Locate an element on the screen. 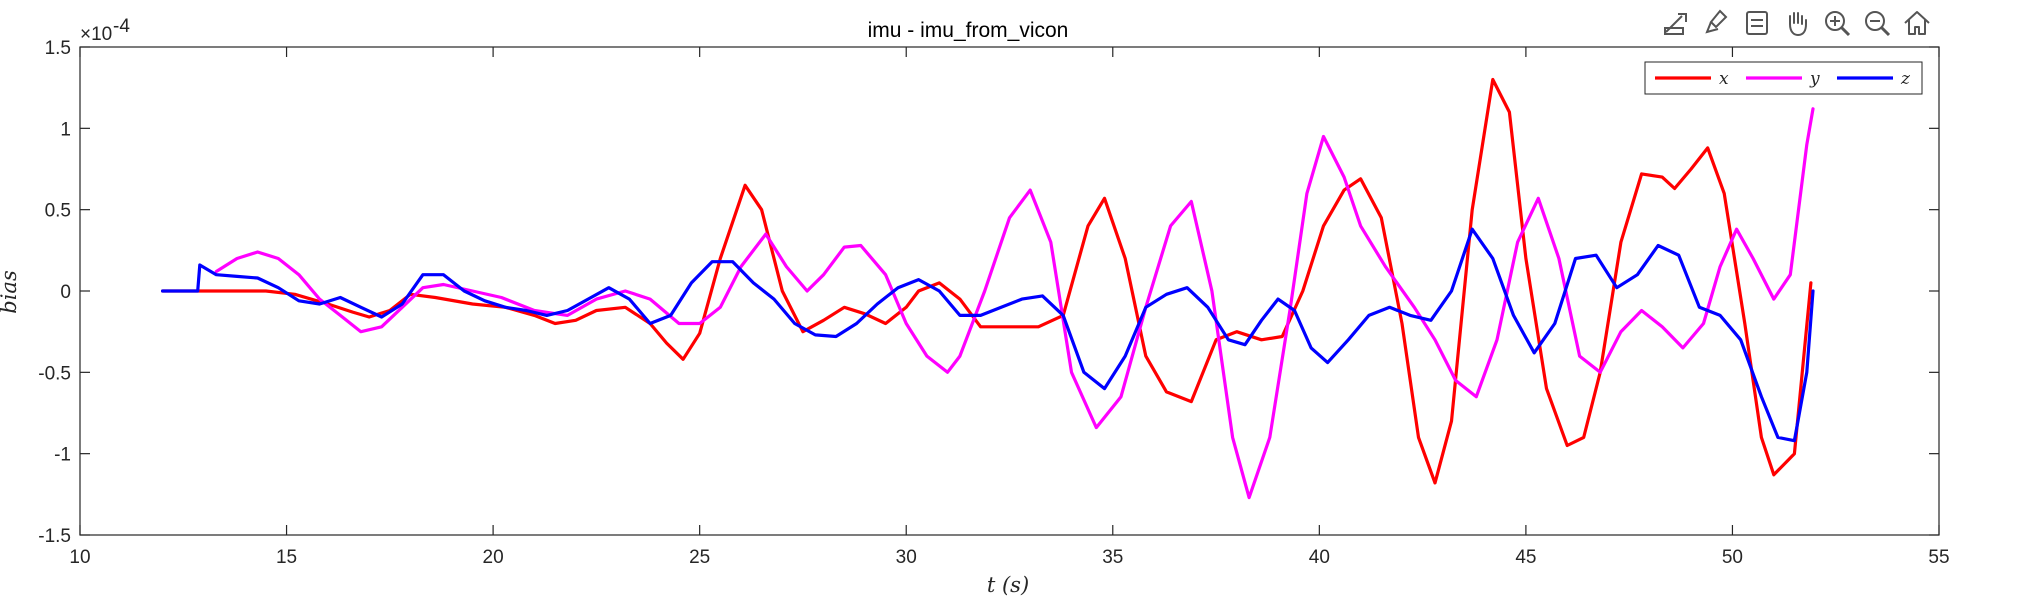 This screenshot has height=601, width=2042. y-exponent: ×10 -4 is located at coordinates (105, 30).